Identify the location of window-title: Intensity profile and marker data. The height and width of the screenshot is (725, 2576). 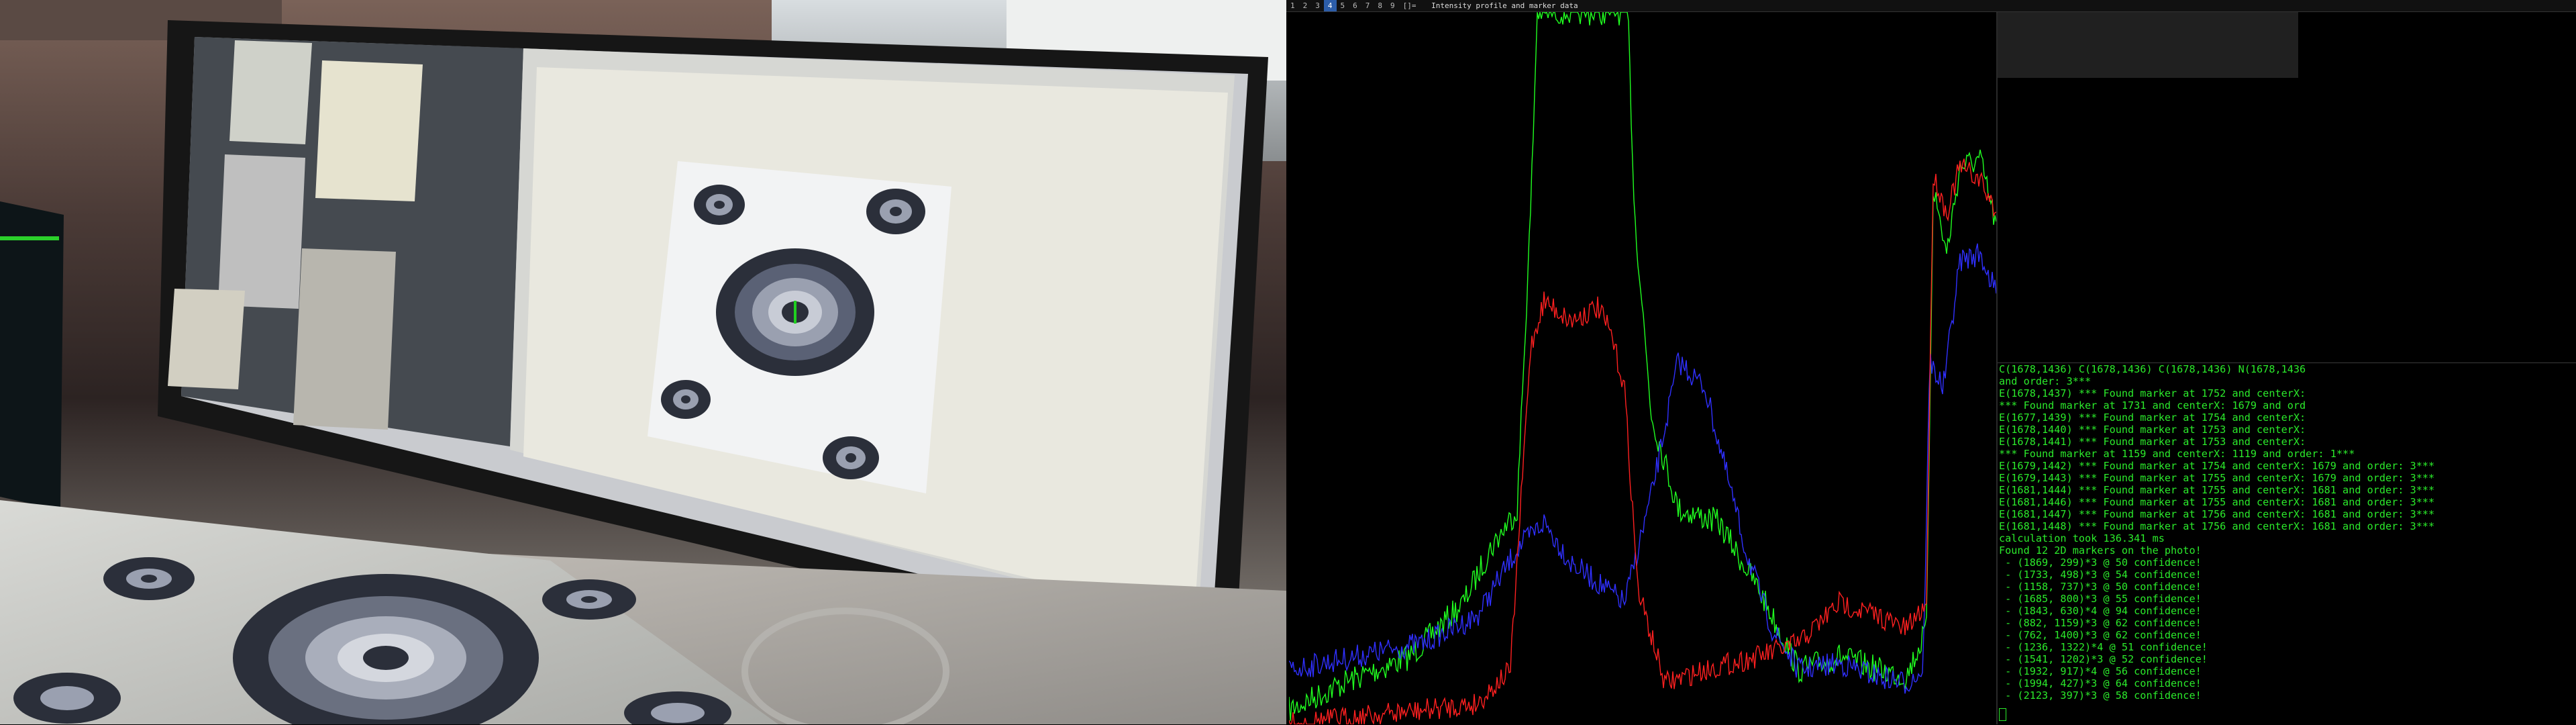
(1504, 6).